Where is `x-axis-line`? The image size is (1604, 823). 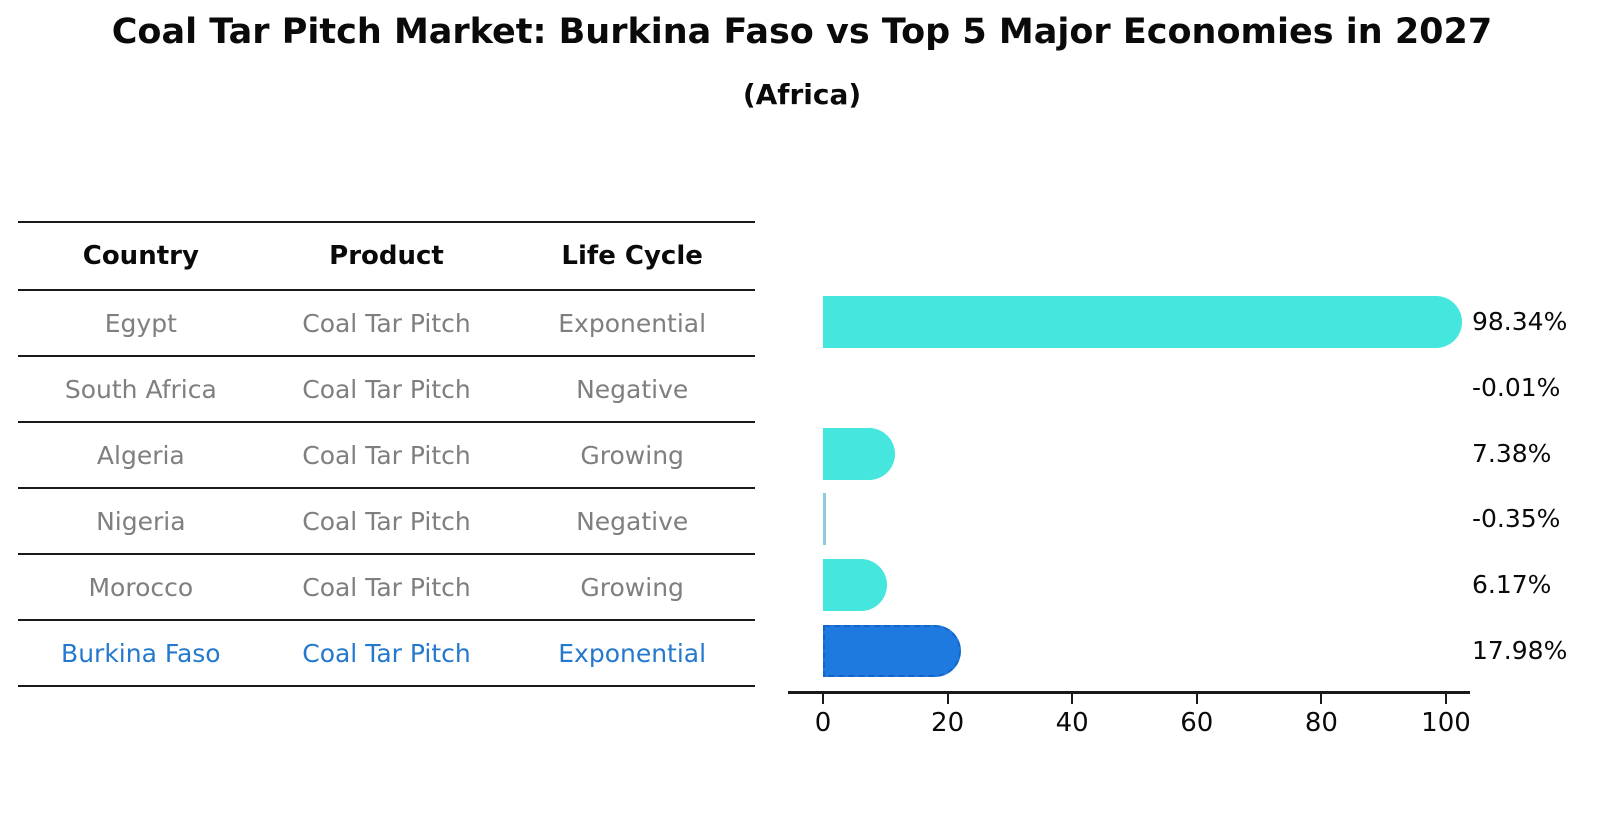 x-axis-line is located at coordinates (1129, 692).